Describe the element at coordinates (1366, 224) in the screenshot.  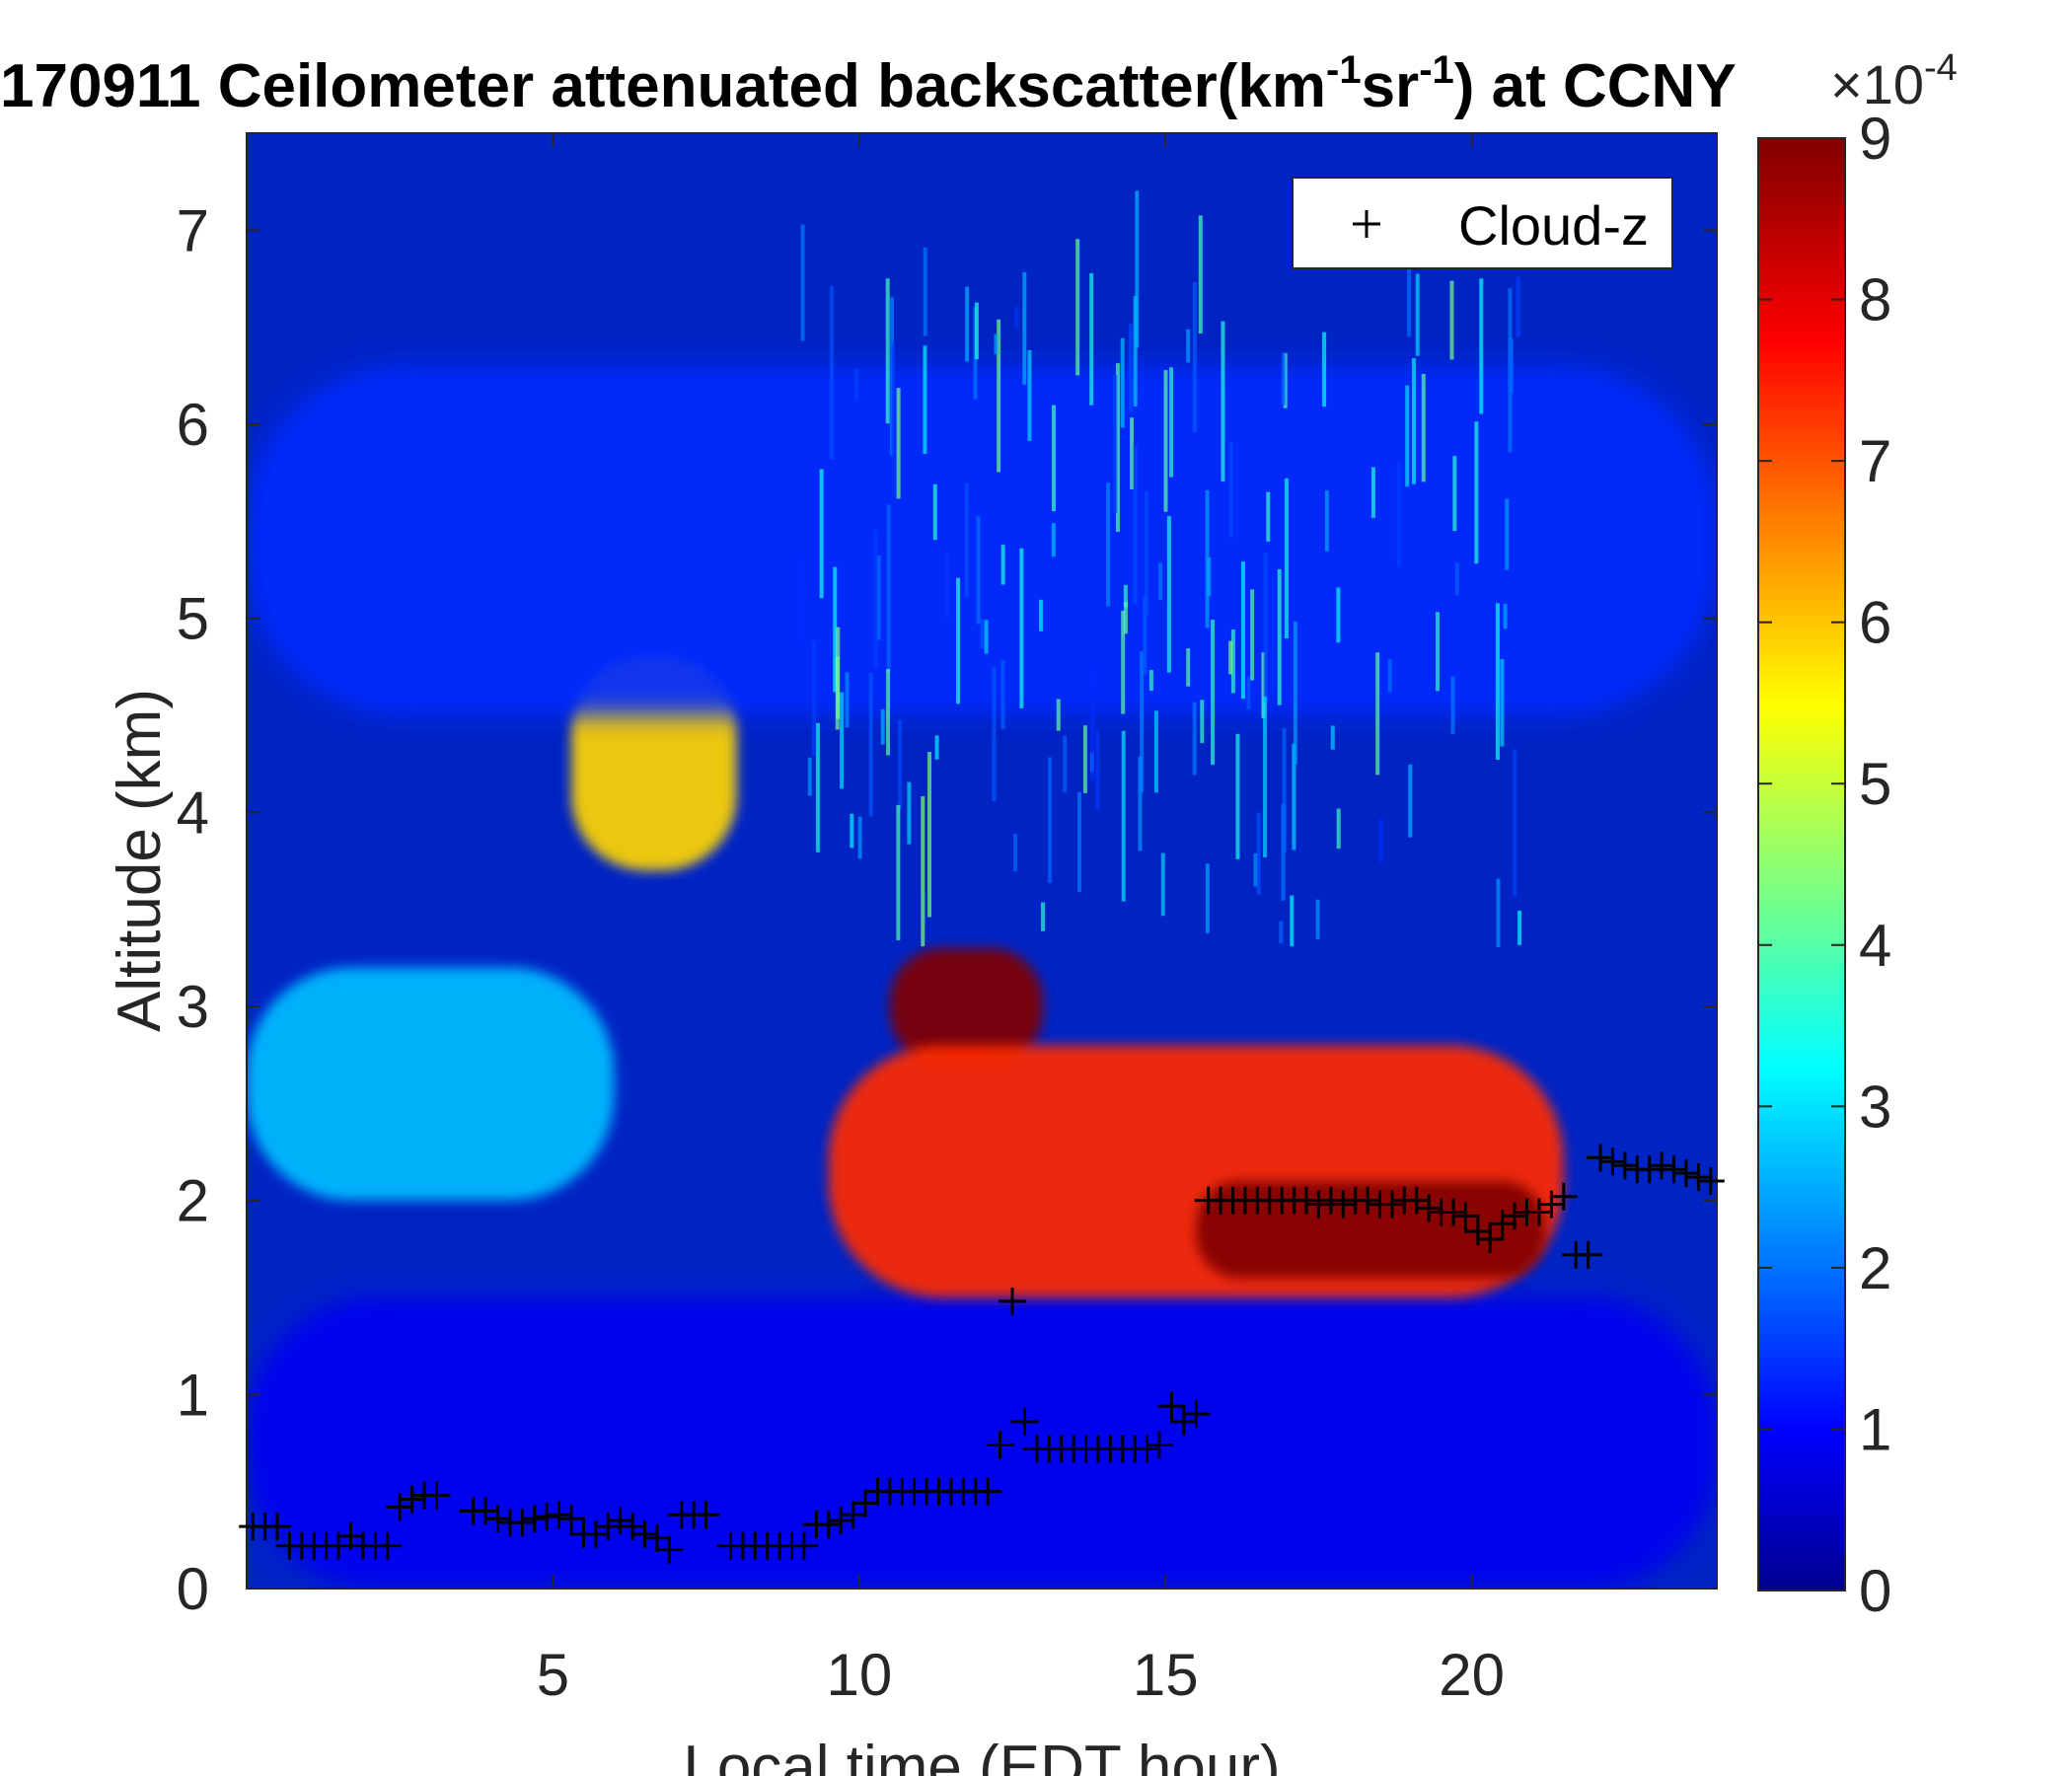
I see `legend-marker` at that location.